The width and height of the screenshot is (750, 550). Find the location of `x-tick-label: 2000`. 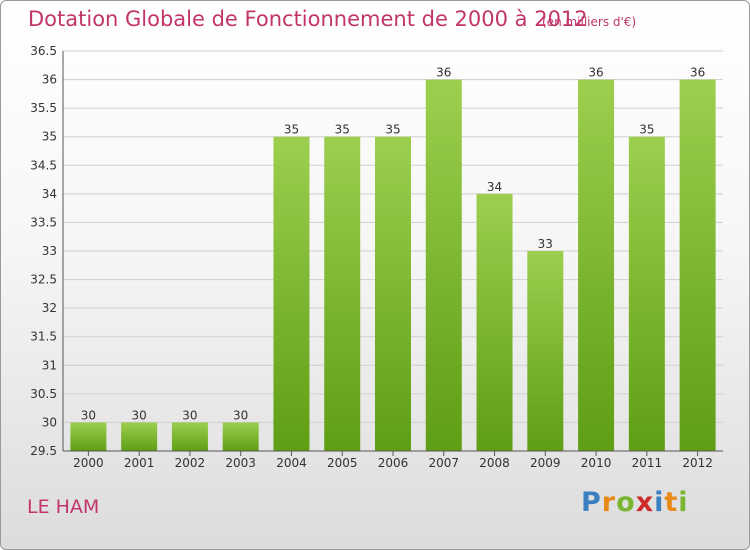

x-tick-label: 2000 is located at coordinates (88, 463).